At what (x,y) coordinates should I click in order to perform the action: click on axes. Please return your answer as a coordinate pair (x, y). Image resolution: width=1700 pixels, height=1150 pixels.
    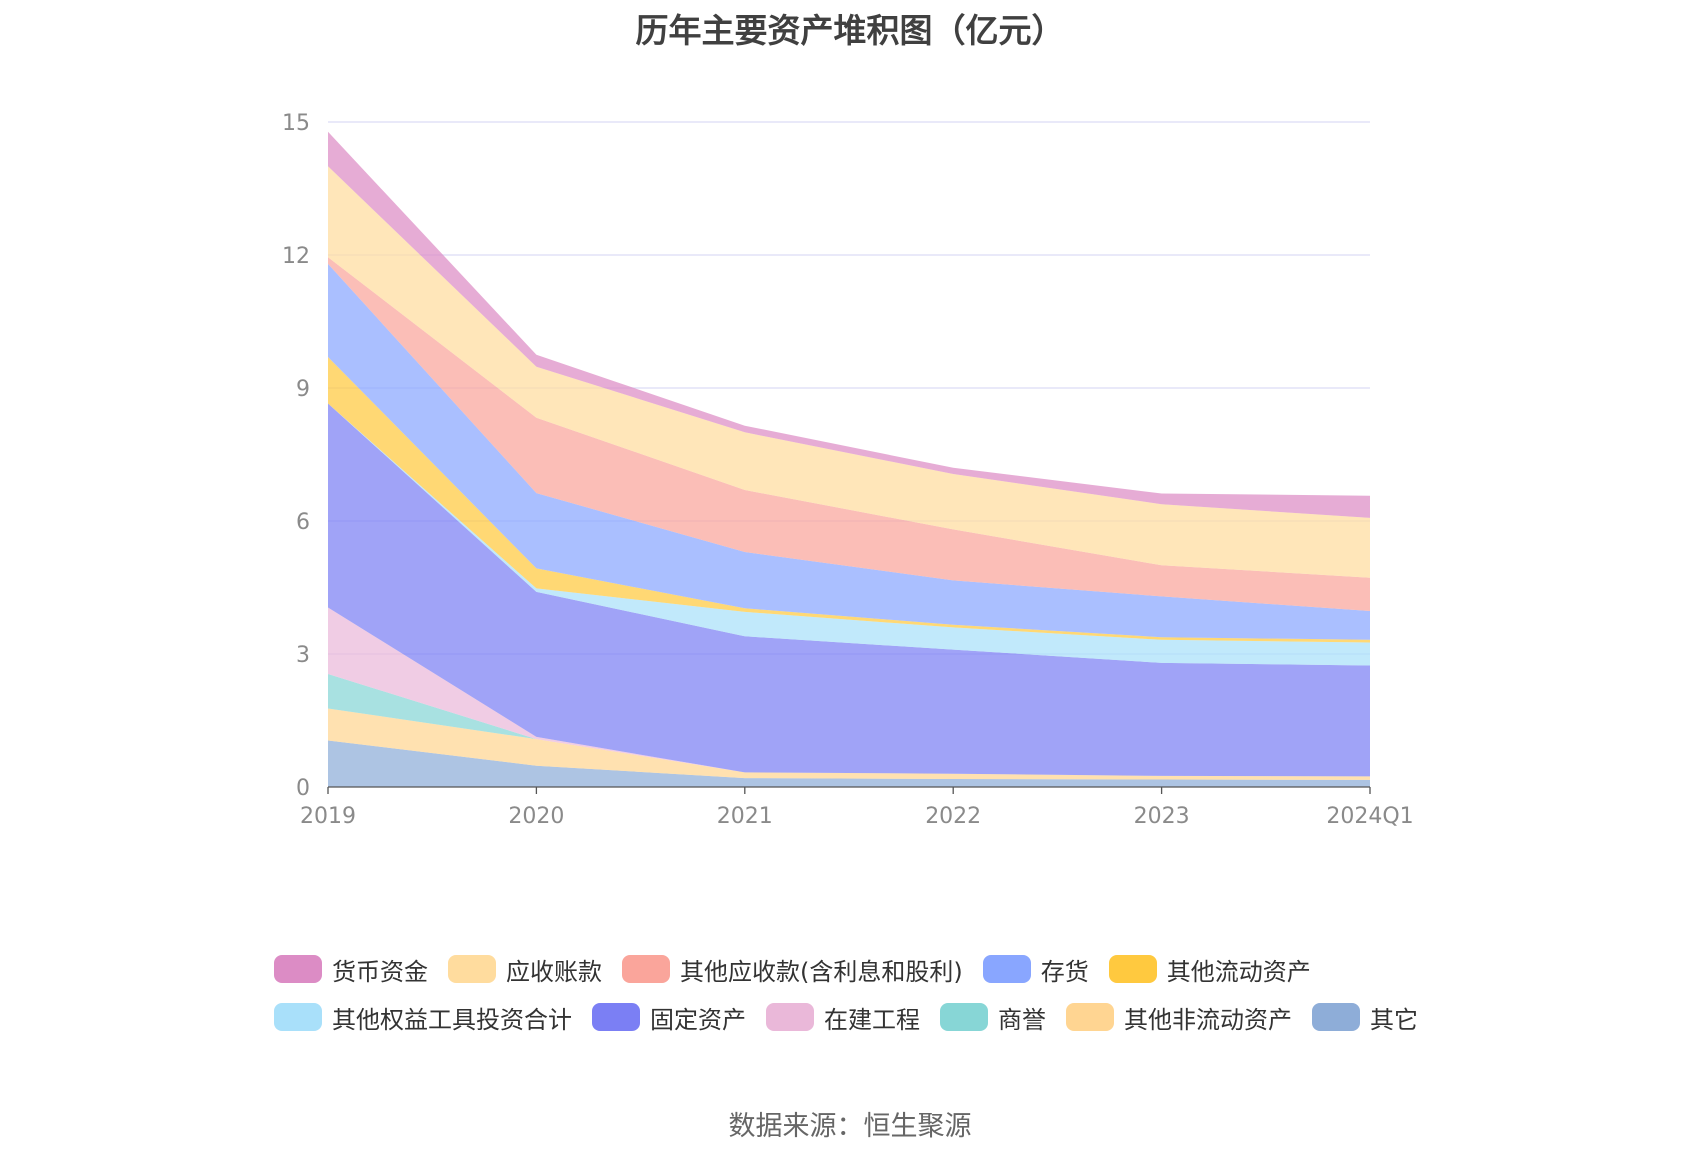
    Looking at the image, I should click on (849, 790).